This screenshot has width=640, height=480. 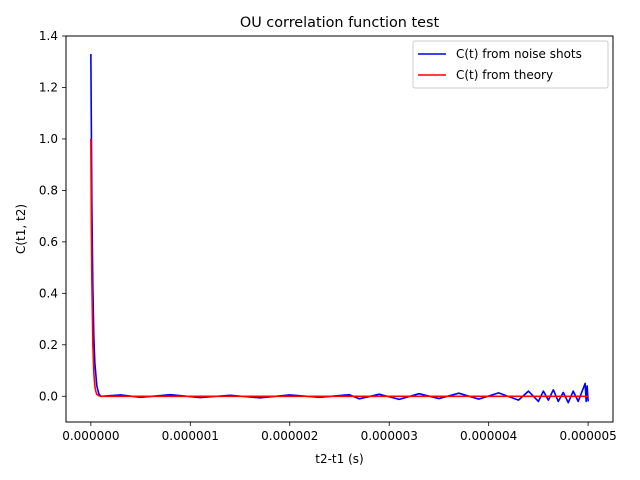 What do you see at coordinates (588, 436) in the screenshot?
I see `x-tick-label: 0.000005` at bounding box center [588, 436].